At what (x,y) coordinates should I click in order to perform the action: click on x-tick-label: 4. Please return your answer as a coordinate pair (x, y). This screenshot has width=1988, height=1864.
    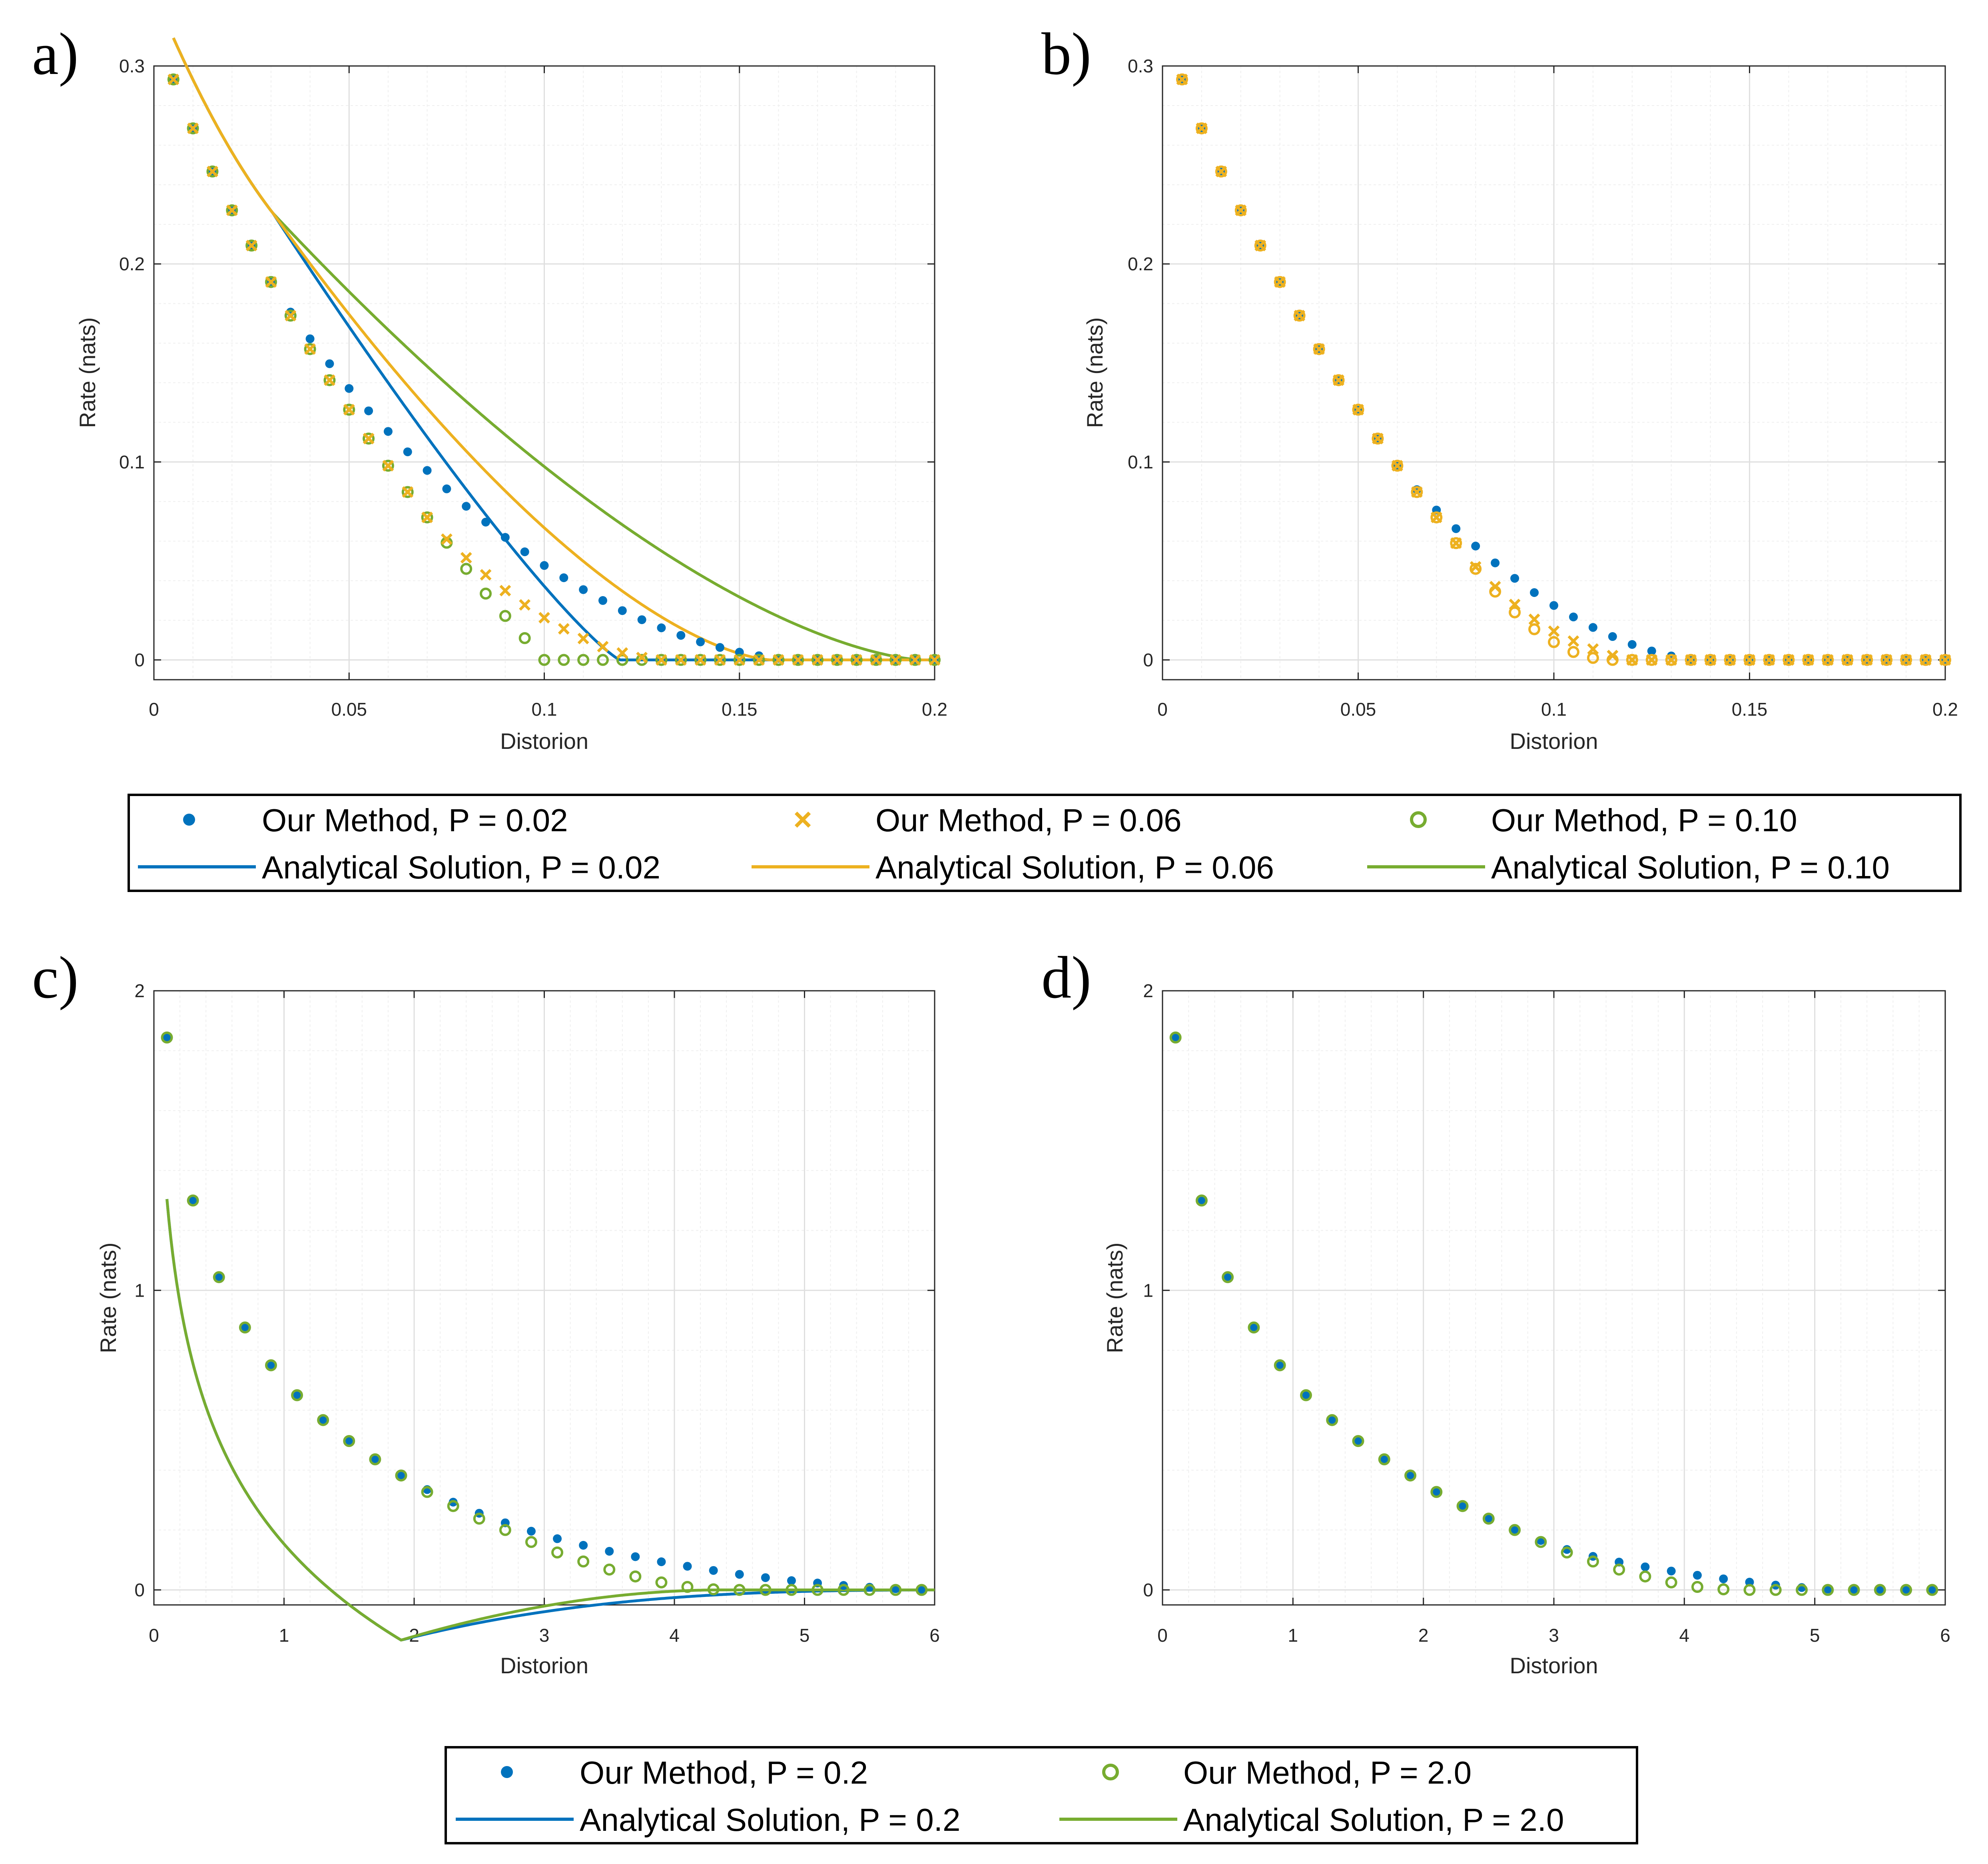
    Looking at the image, I should click on (1684, 1635).